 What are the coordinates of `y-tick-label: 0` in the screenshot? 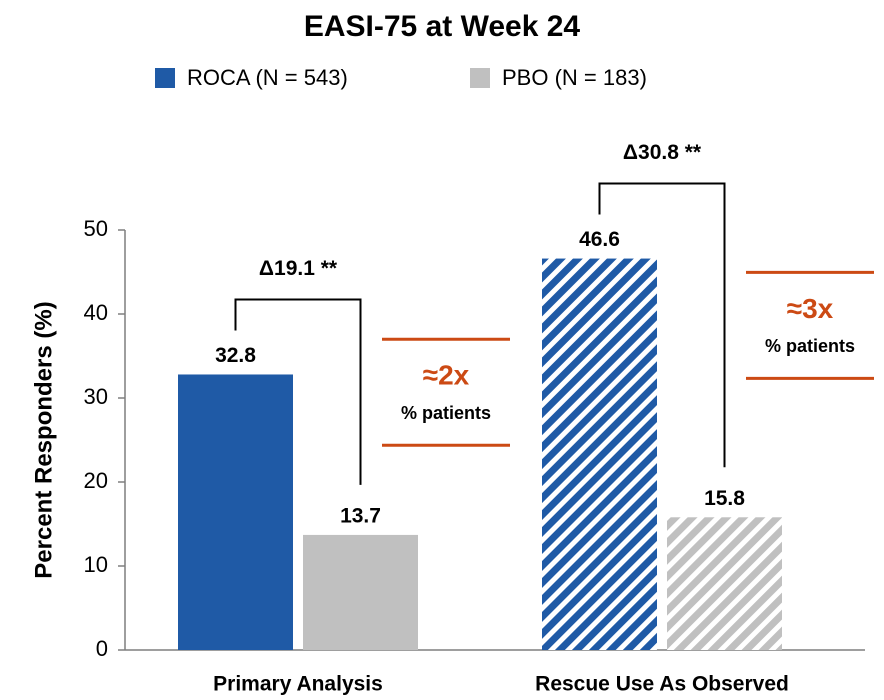 It's located at (102, 648).